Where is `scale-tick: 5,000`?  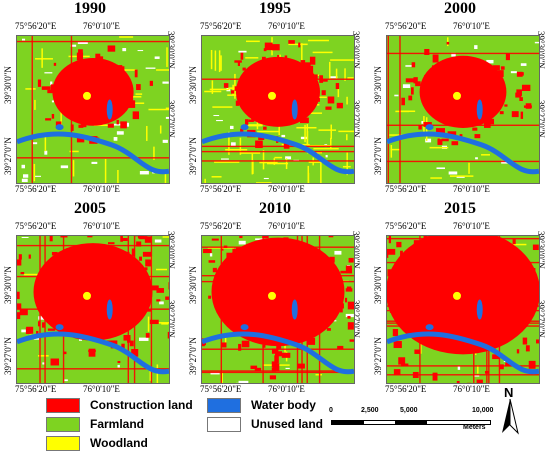 scale-tick: 5,000 is located at coordinates (409, 410).